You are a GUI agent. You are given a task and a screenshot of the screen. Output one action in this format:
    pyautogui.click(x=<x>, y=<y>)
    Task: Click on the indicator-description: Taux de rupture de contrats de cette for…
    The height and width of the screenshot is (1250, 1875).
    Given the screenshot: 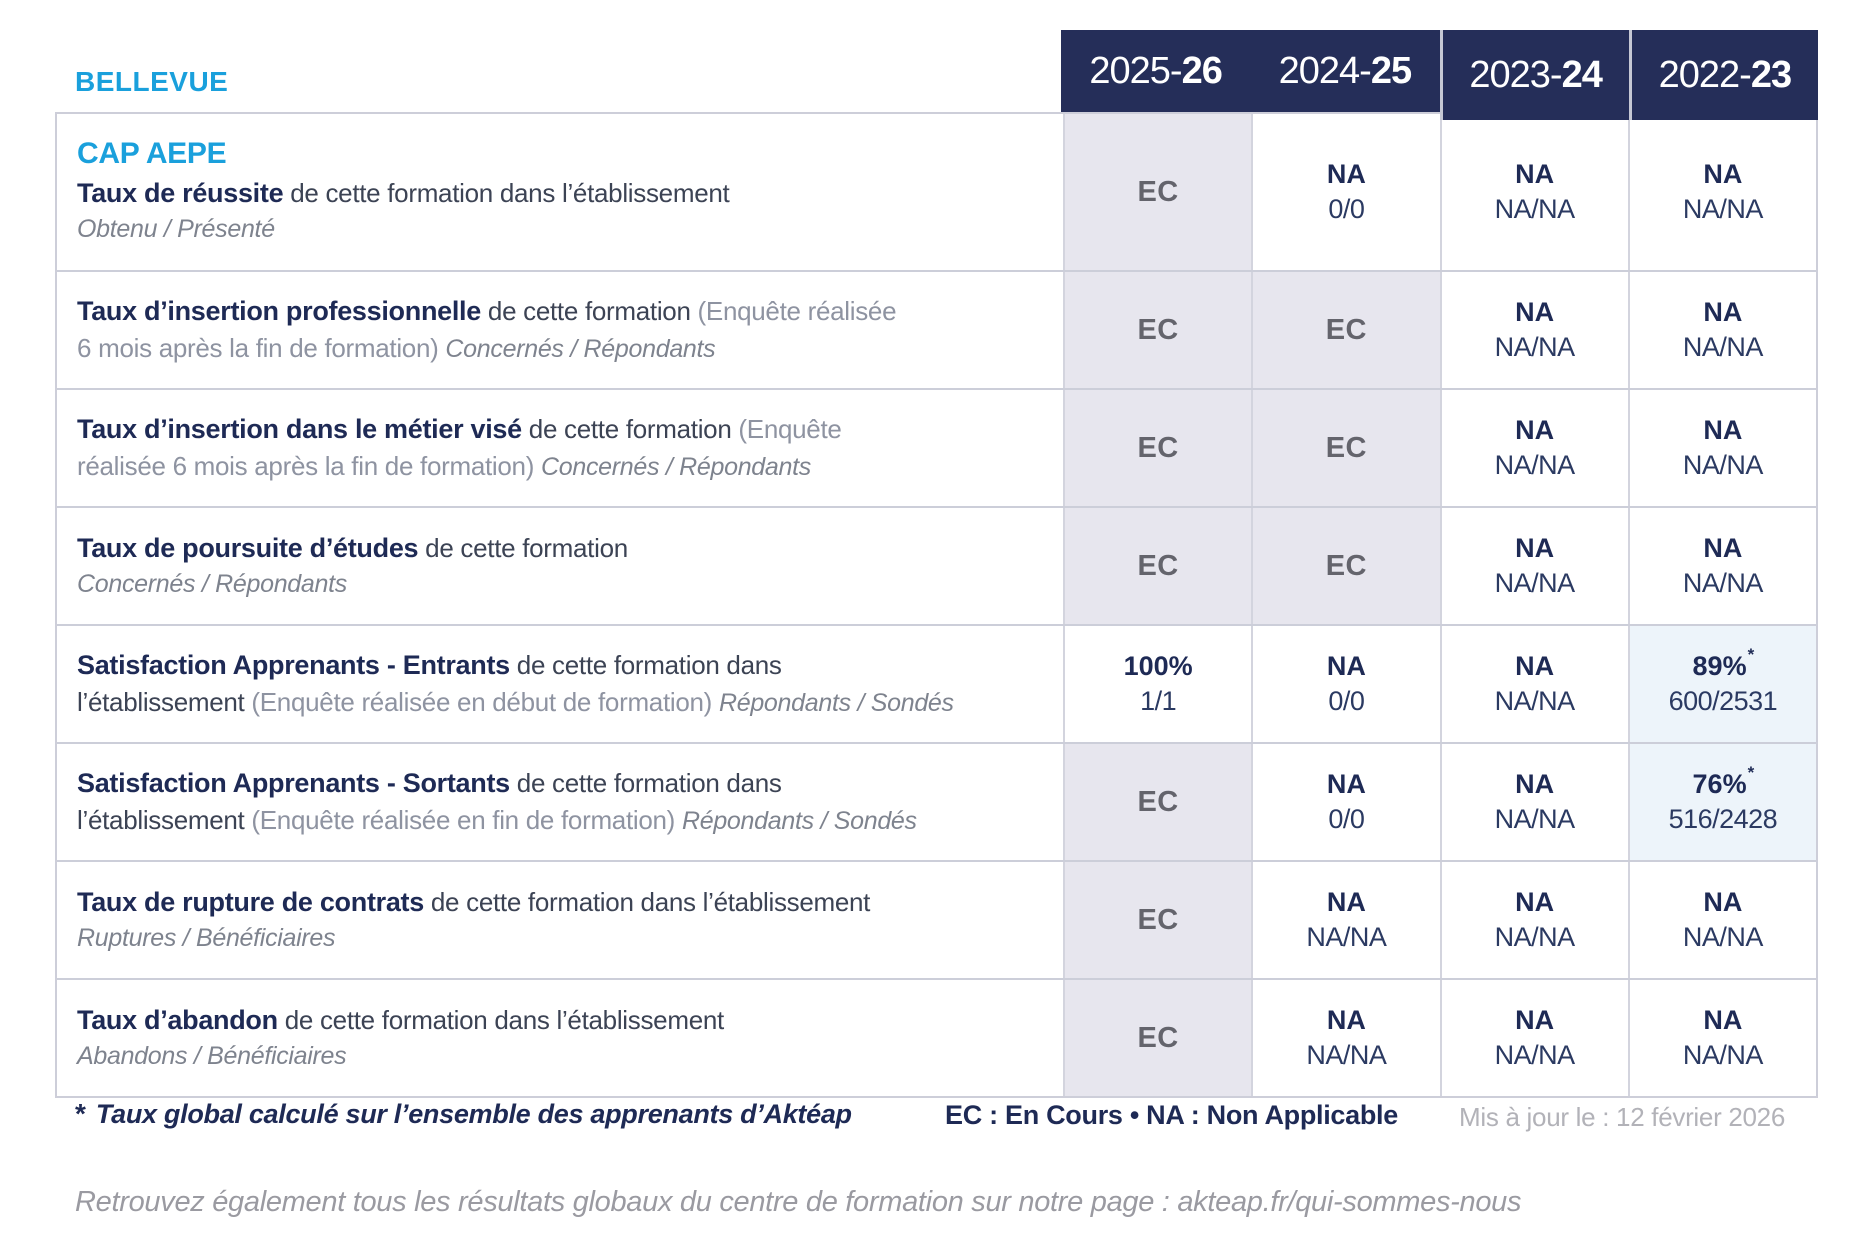 What is the action you would take?
    pyautogui.click(x=474, y=920)
    